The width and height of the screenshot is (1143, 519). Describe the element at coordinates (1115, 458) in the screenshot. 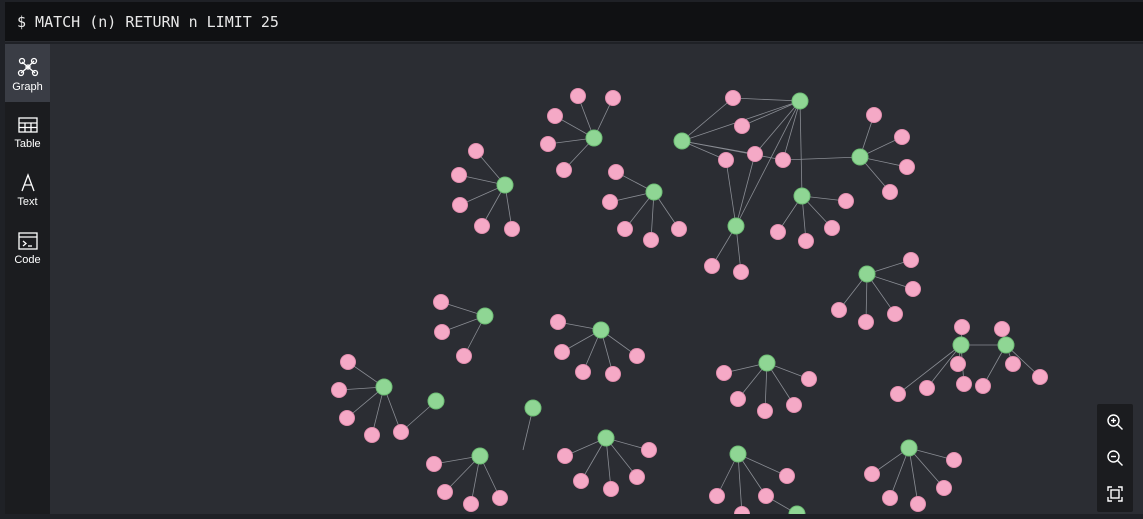

I see `zoom-out-button` at that location.